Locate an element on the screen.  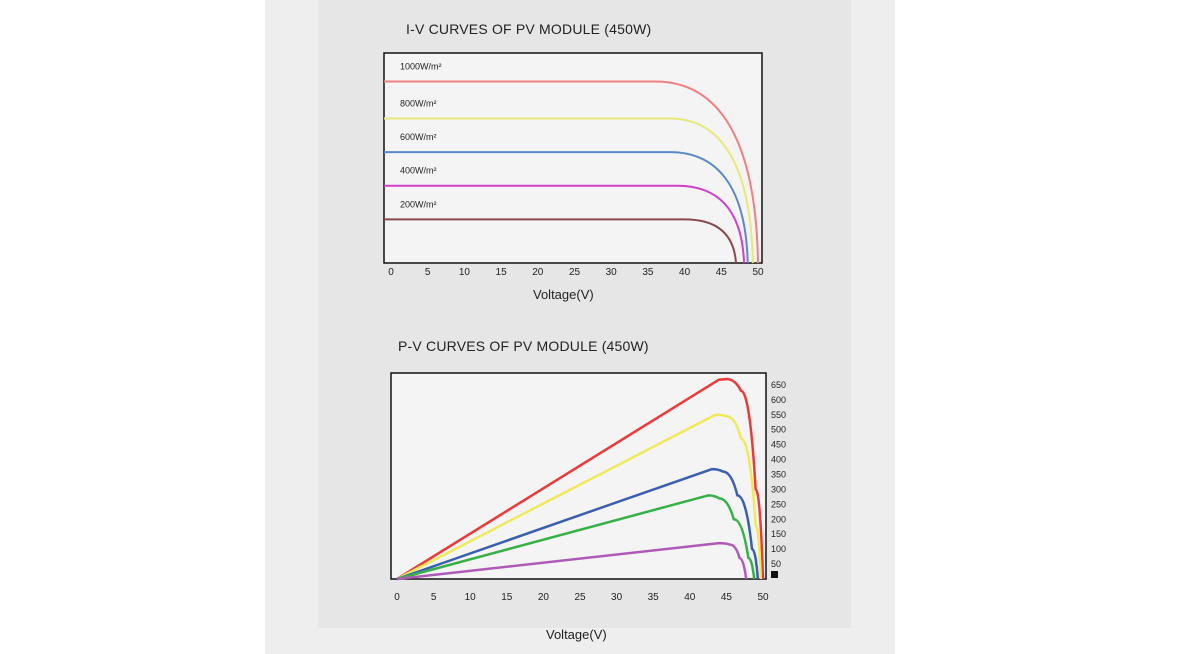
iv-series-label: 1000W/m² is located at coordinates (421, 67).